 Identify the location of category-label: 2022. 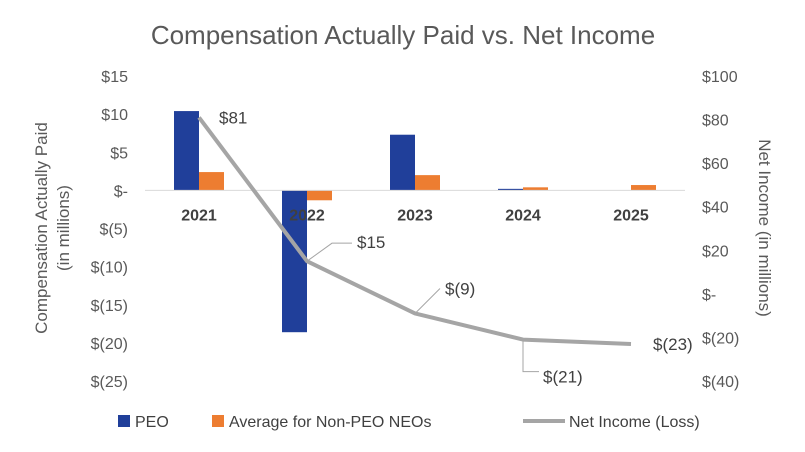
(307, 215).